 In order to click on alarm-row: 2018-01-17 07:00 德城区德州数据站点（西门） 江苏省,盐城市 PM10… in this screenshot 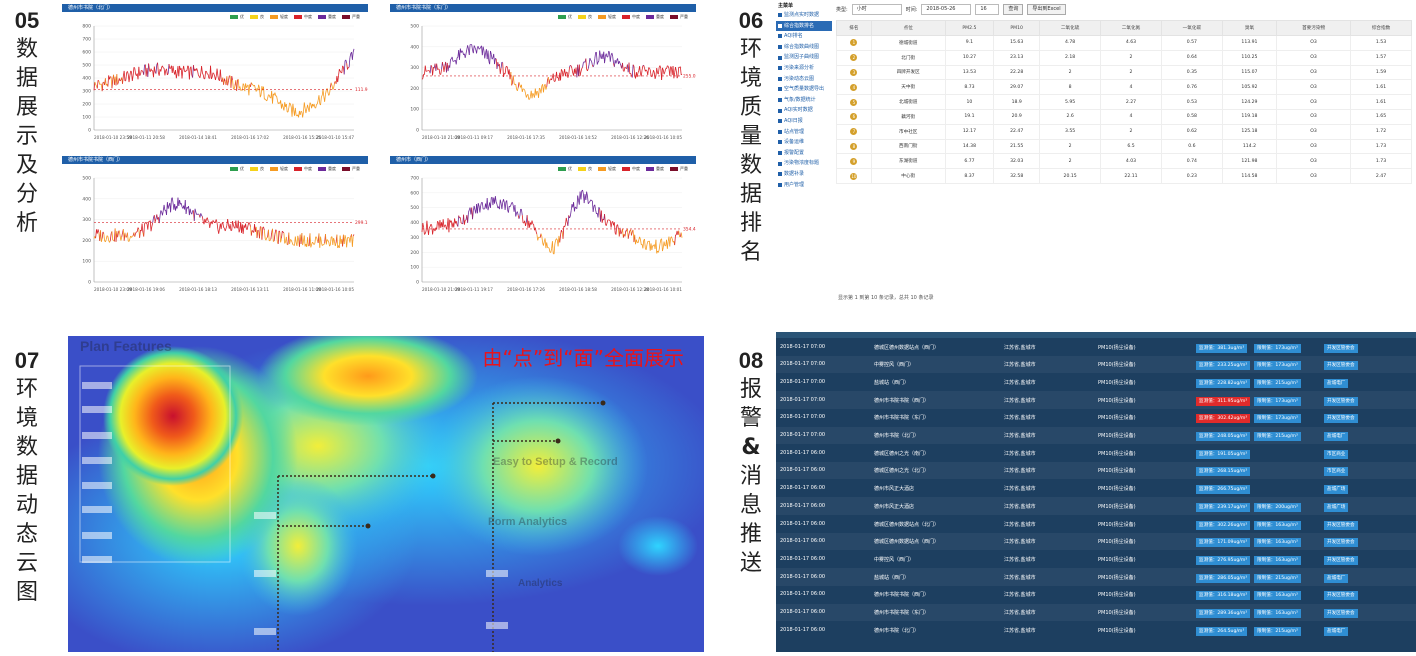, I will do `click(1096, 347)`.